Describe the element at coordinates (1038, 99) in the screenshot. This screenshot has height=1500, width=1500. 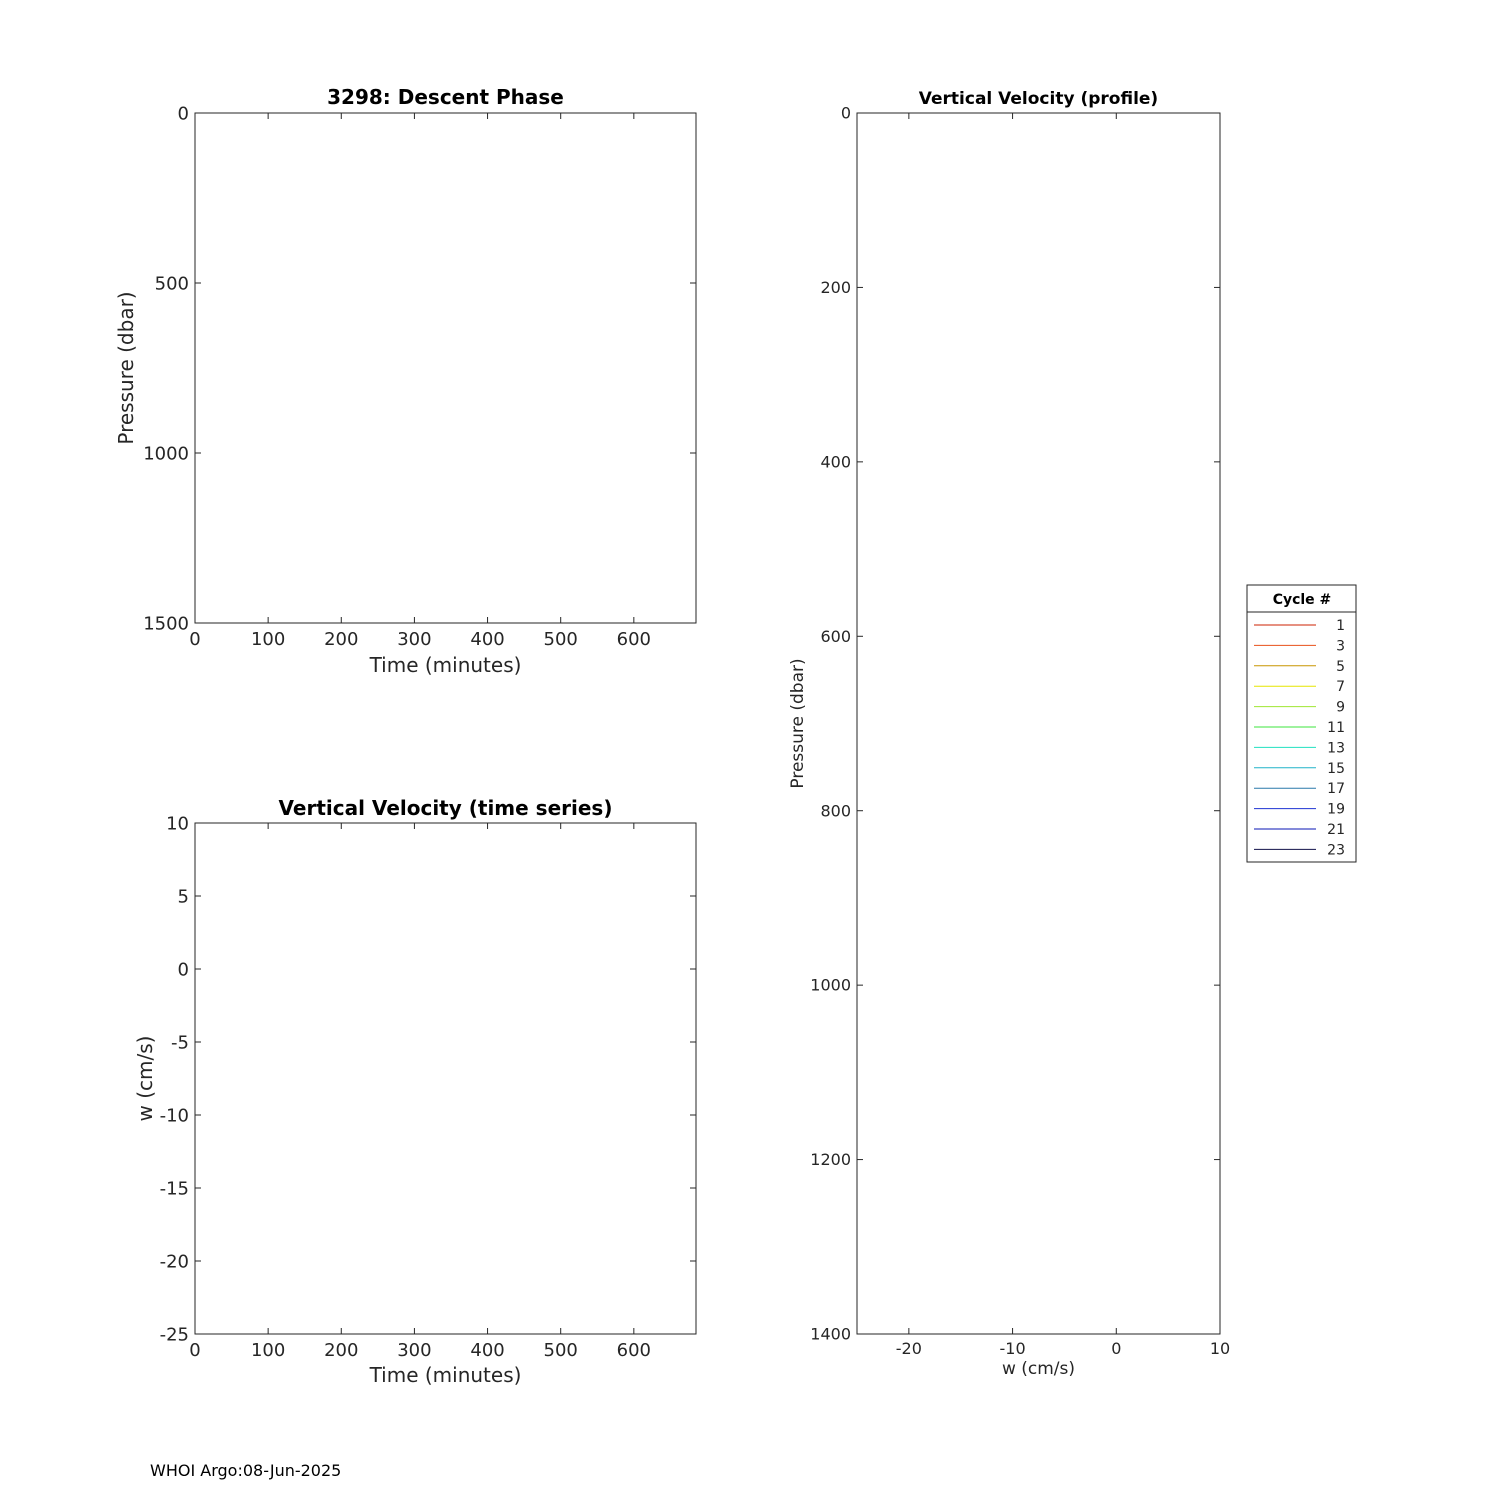
I see `chart-title: Vertical Velocity (profile)` at that location.